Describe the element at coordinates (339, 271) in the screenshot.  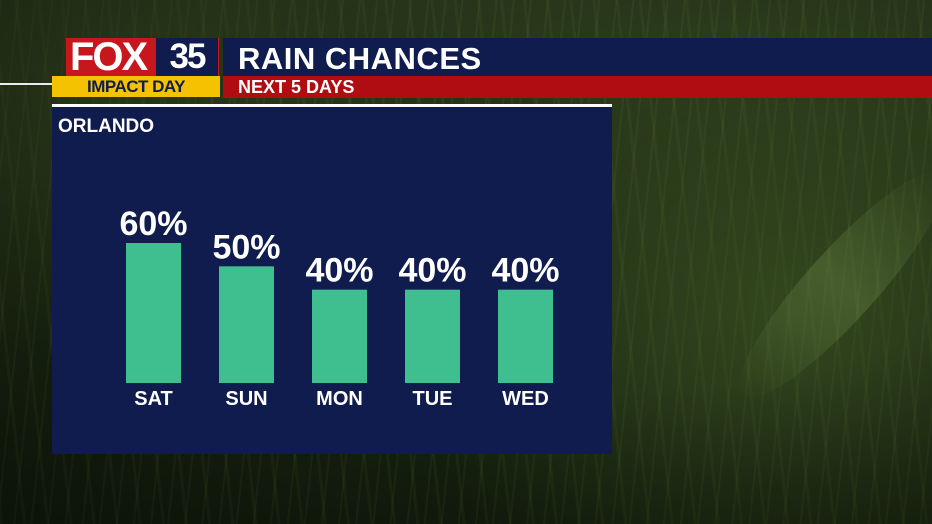
I see `value-label-mon: 40%` at that location.